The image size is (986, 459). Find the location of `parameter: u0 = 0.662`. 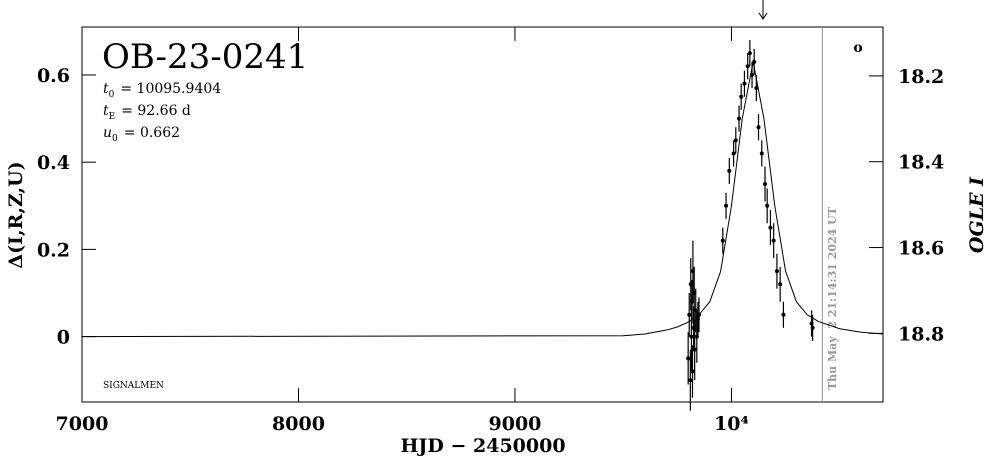

parameter: u0 = 0.662 is located at coordinates (141, 134).